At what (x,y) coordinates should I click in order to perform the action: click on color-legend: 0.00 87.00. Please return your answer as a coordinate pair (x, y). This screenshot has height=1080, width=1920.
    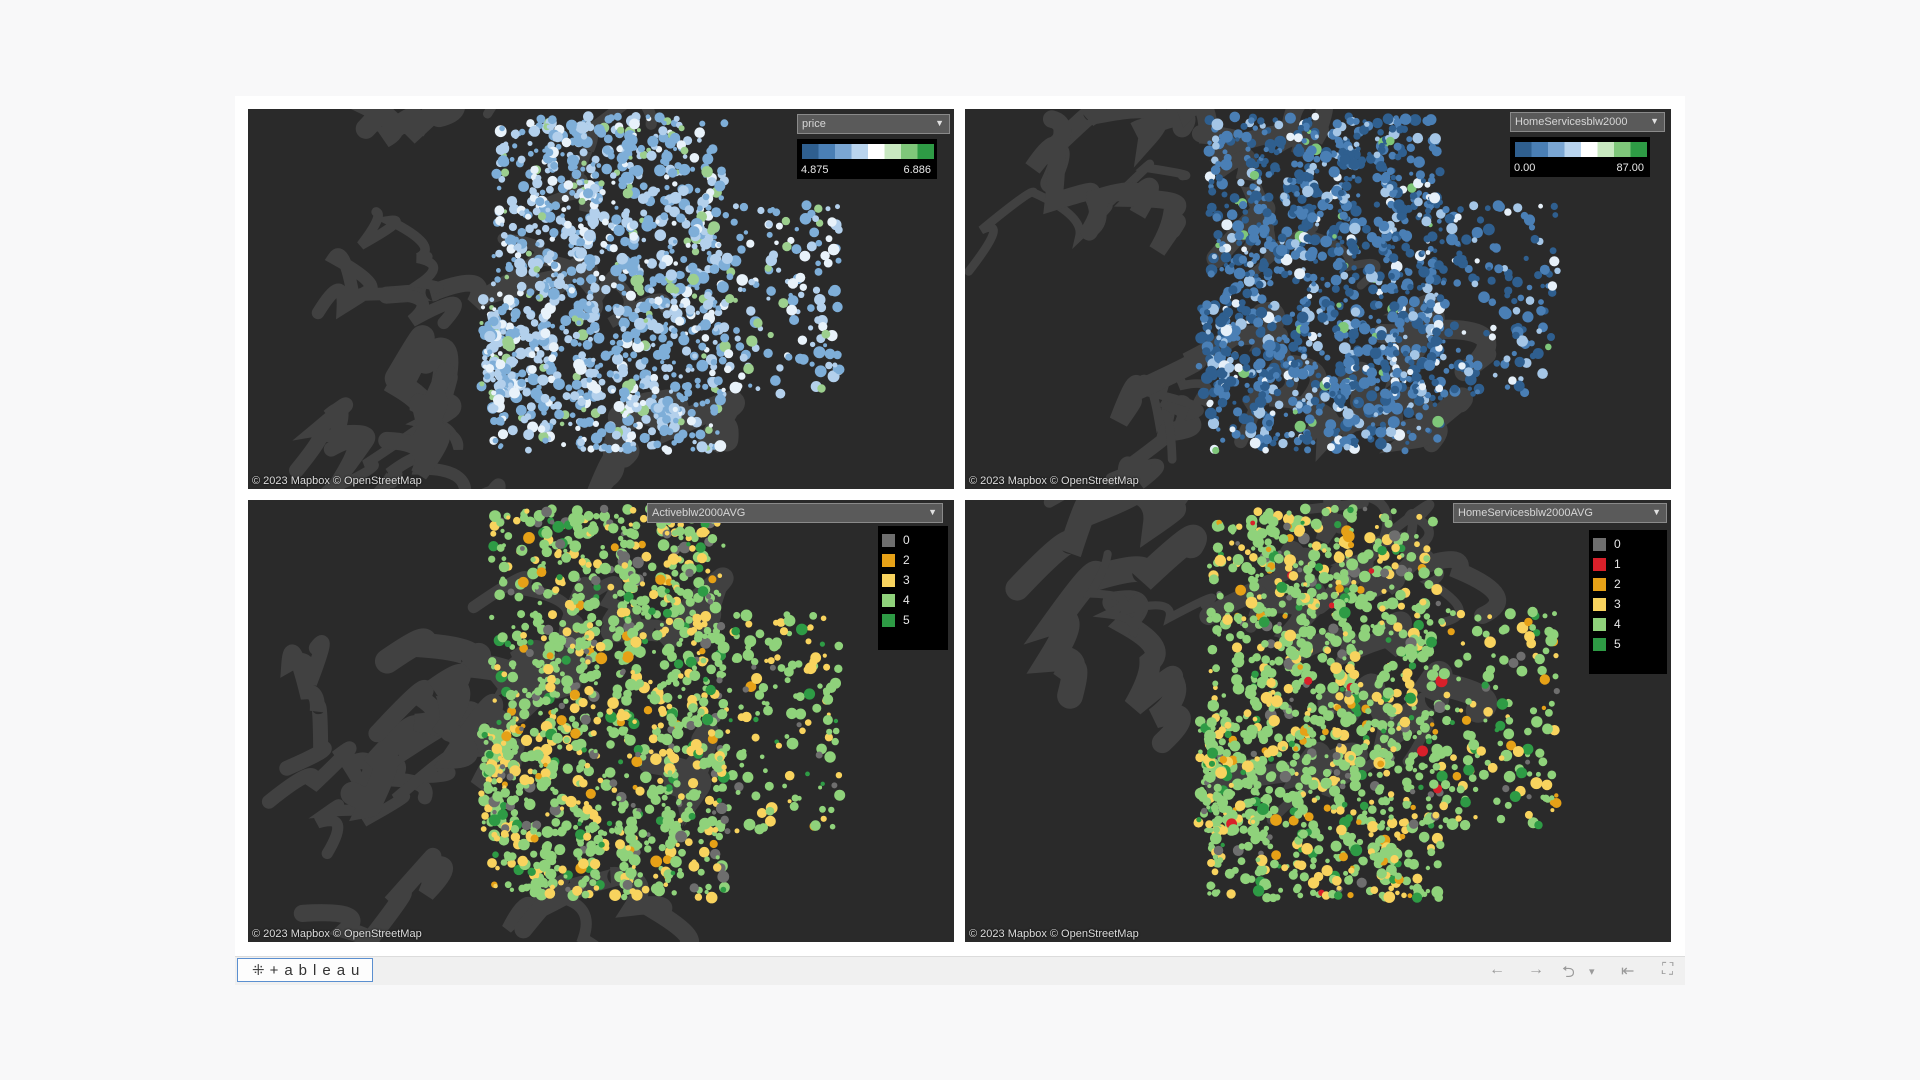
    Looking at the image, I should click on (1580, 157).